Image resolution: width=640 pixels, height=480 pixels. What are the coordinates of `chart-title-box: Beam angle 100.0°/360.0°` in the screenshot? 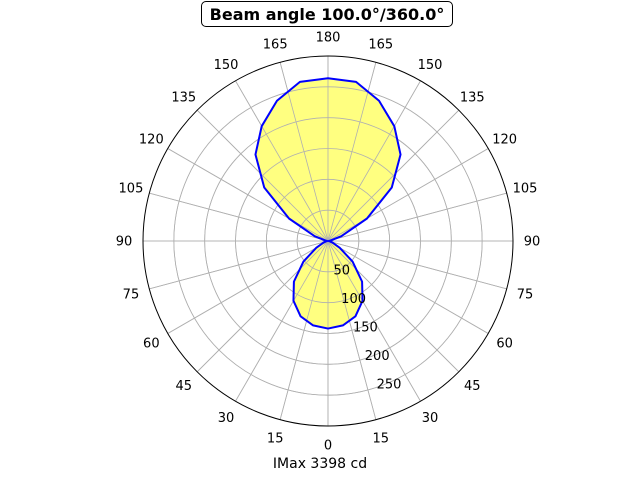 It's located at (327, 14).